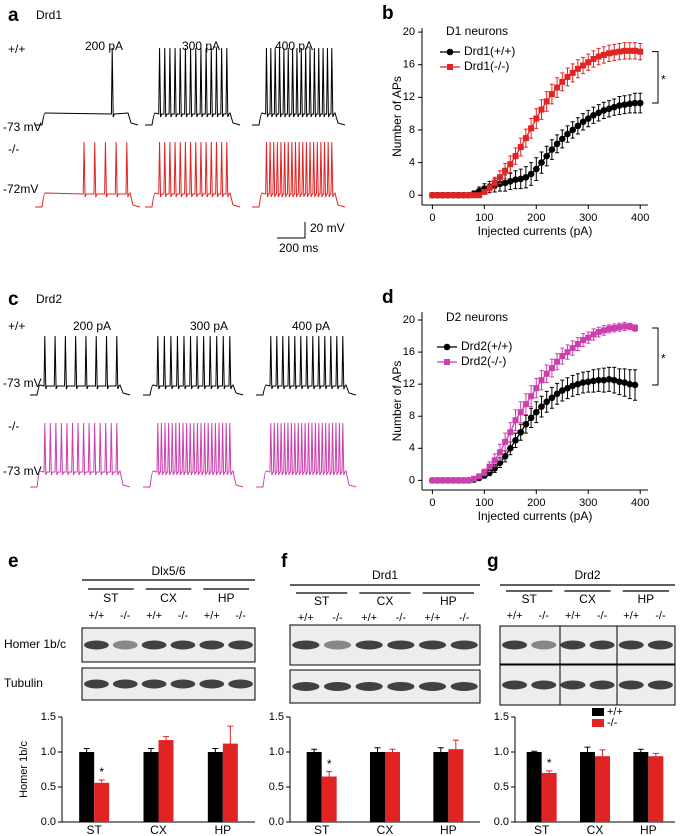 The height and width of the screenshot is (836, 685). What do you see at coordinates (104, 46) in the screenshot?
I see `current-label: 200 pA` at bounding box center [104, 46].